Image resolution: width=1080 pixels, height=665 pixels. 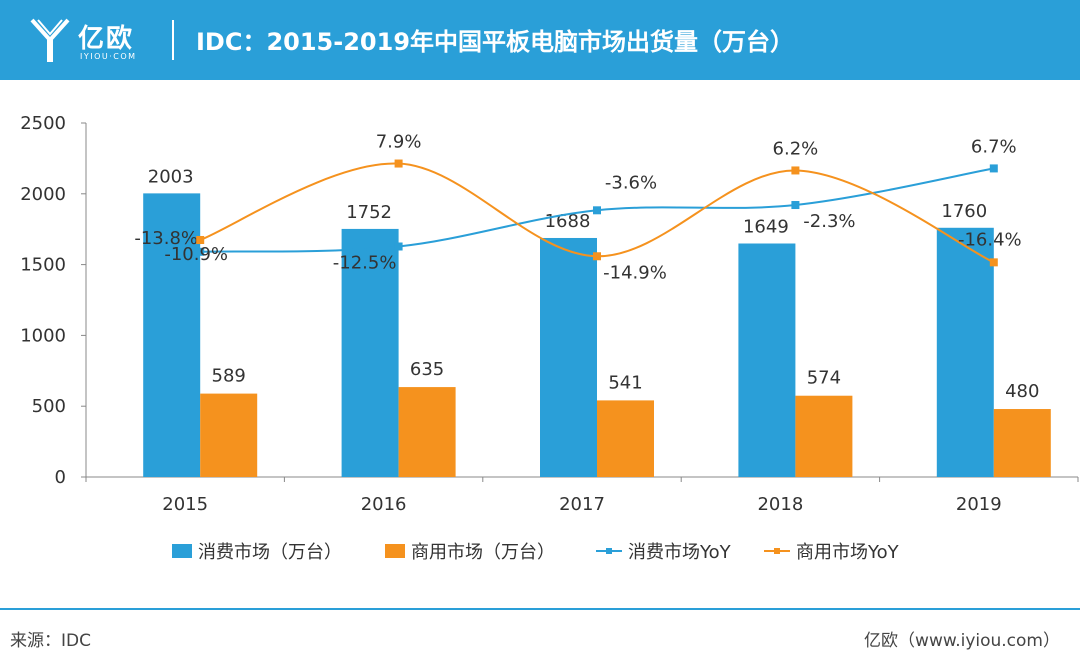 What do you see at coordinates (50, 641) in the screenshot?
I see `source-note: 来源：IDC` at bounding box center [50, 641].